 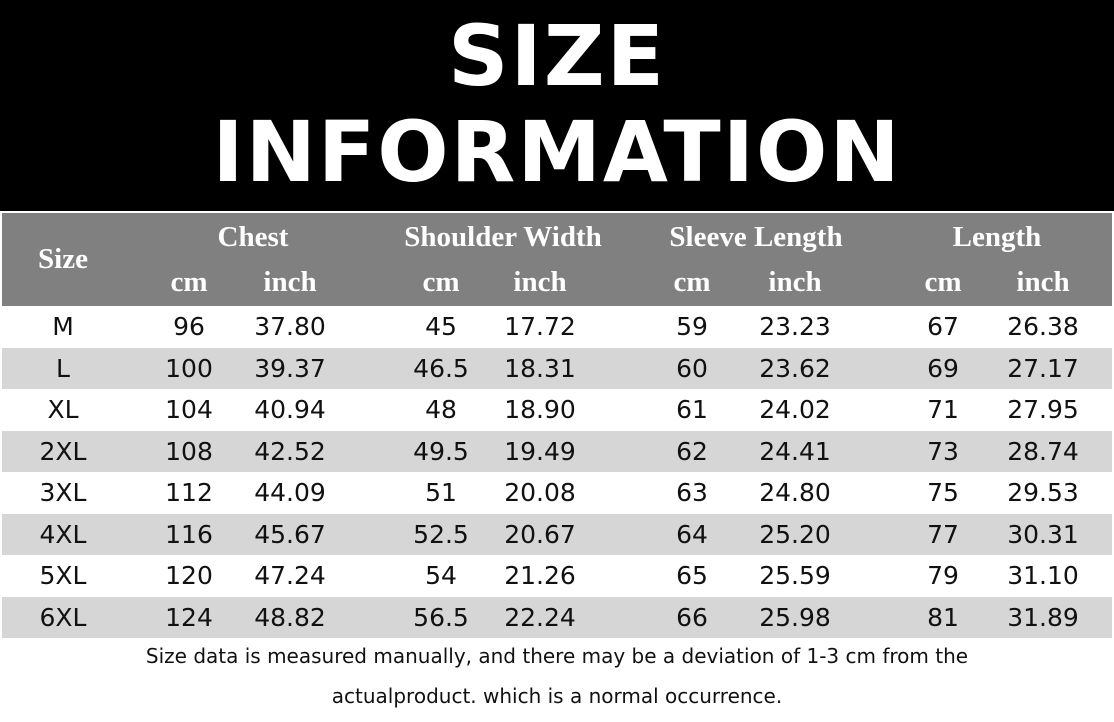 What do you see at coordinates (290, 409) in the screenshot?
I see `value-cell: 40.94` at bounding box center [290, 409].